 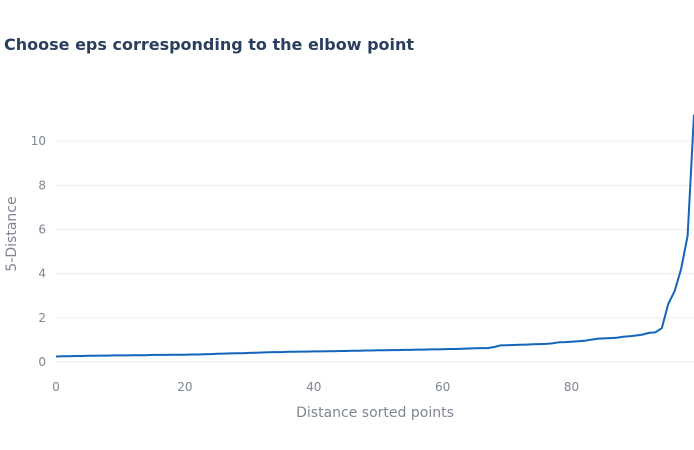 I want to click on x-tick-label: 40, so click(x=313, y=387).